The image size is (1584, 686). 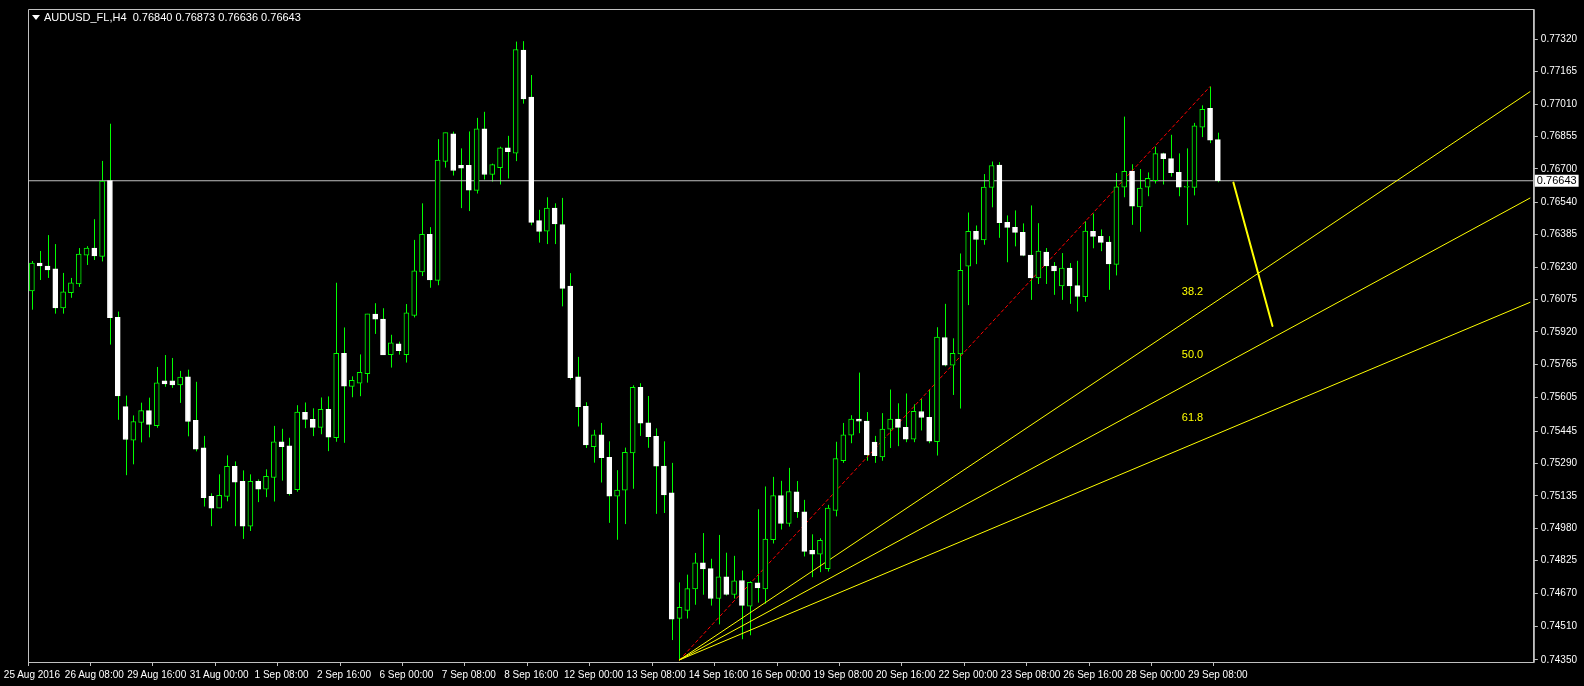 I want to click on y-tick-label: 0.75605, so click(x=1559, y=397).